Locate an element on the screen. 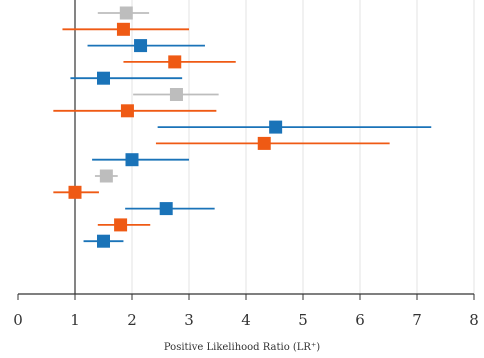 Image resolution: width=484 pixels, height=358 pixels. x-tick-label: 6 is located at coordinates (360, 320).